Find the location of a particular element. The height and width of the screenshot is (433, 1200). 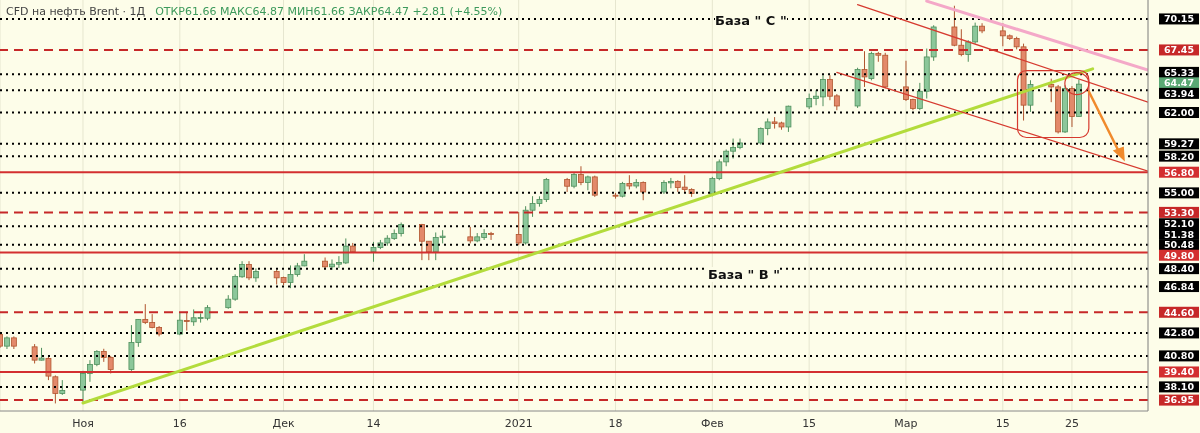

x-tick-label: 2021 is located at coordinates (518, 423).